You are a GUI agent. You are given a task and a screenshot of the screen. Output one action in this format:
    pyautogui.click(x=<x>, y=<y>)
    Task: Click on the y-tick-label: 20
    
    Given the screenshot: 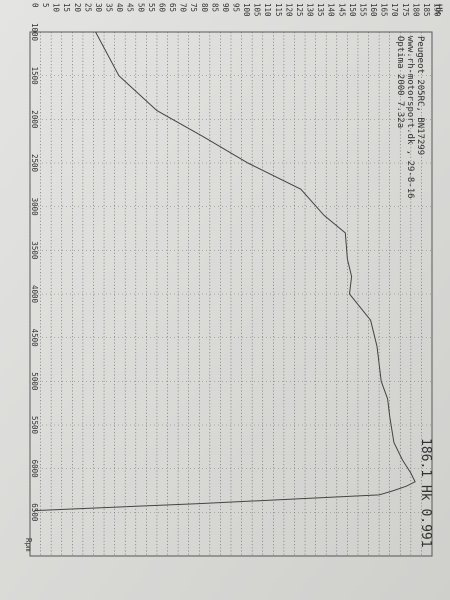 What is the action you would take?
    pyautogui.click(x=77, y=8)
    